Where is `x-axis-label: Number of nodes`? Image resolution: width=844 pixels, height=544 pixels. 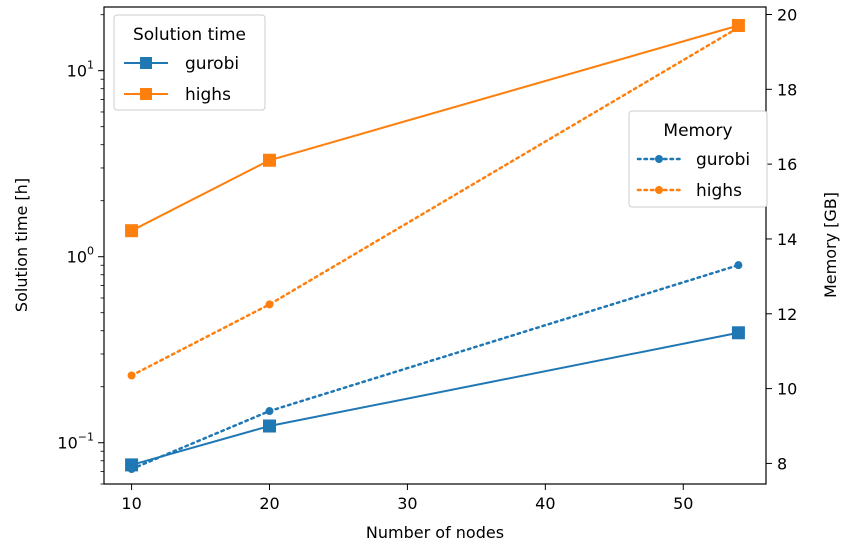 x-axis-label: Number of nodes is located at coordinates (435, 532).